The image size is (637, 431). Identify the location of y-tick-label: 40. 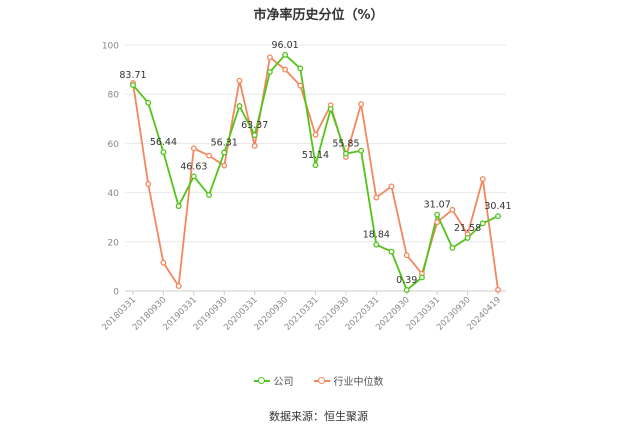
(114, 194).